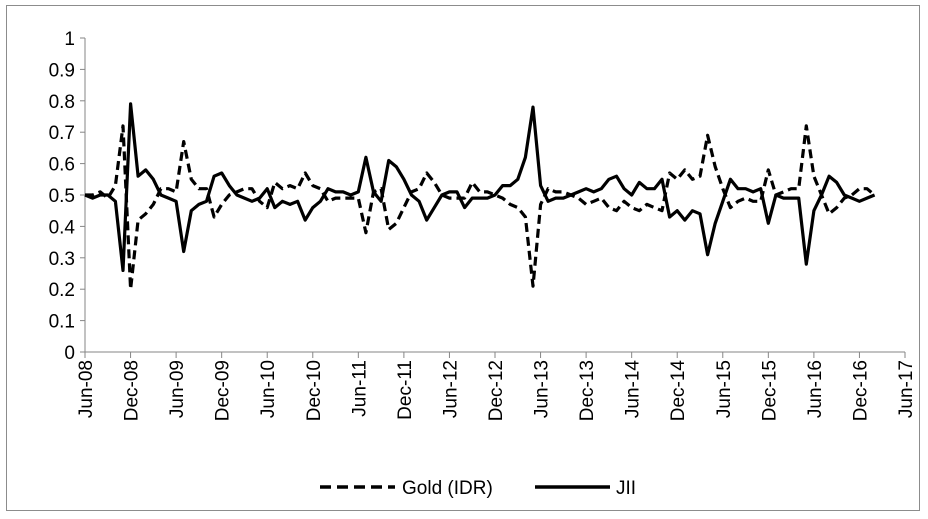 This screenshot has height=519, width=928. Describe the element at coordinates (223, 390) in the screenshot. I see `x-tick-label: Dec-09` at that location.